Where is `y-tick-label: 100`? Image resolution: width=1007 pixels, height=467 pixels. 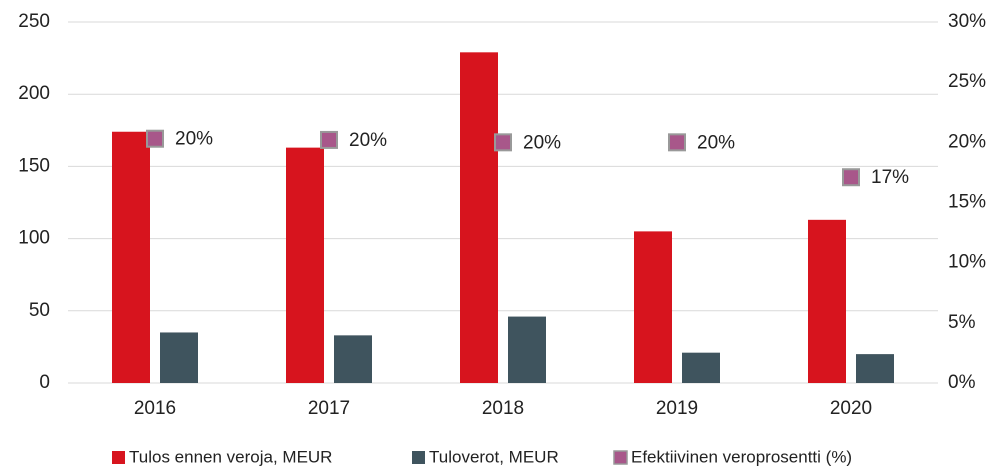 y-tick-label: 100 is located at coordinates (34, 238).